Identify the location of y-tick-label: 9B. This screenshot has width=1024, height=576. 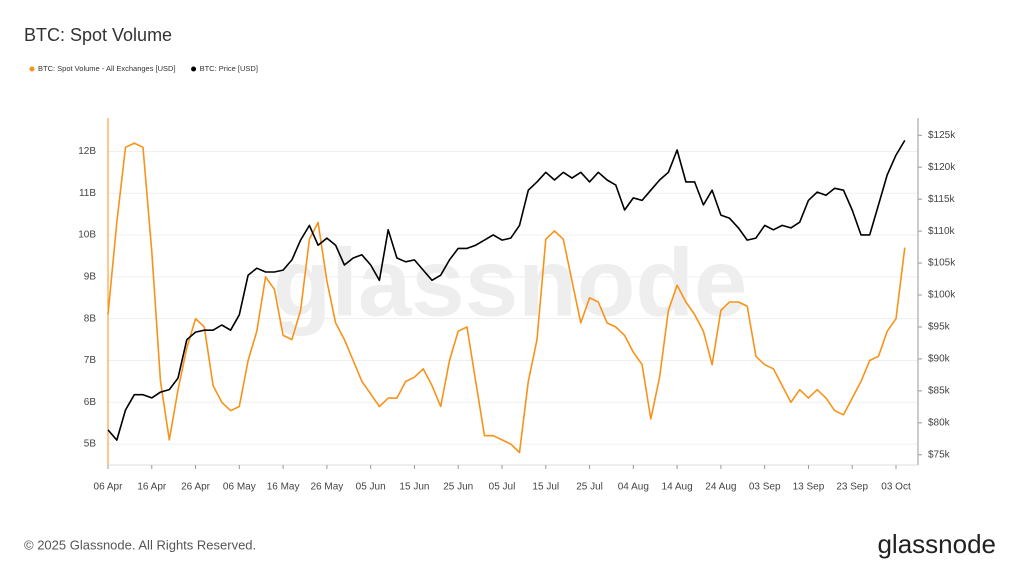
(90, 277).